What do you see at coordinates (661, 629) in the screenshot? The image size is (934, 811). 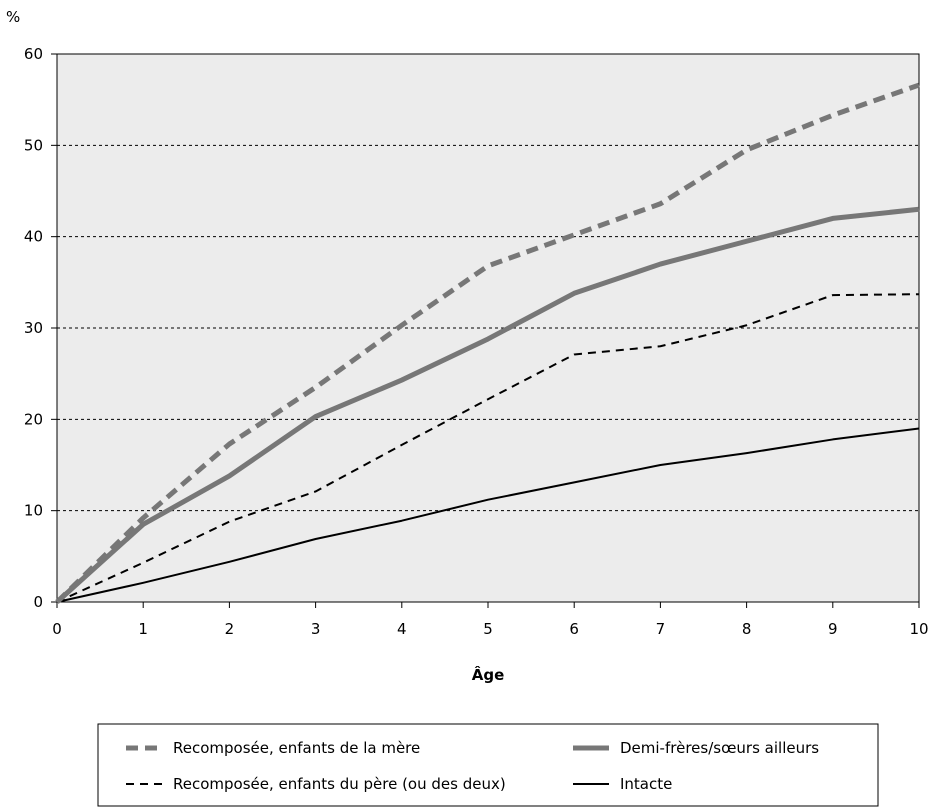 I see `x-tick-label-7: 7` at bounding box center [661, 629].